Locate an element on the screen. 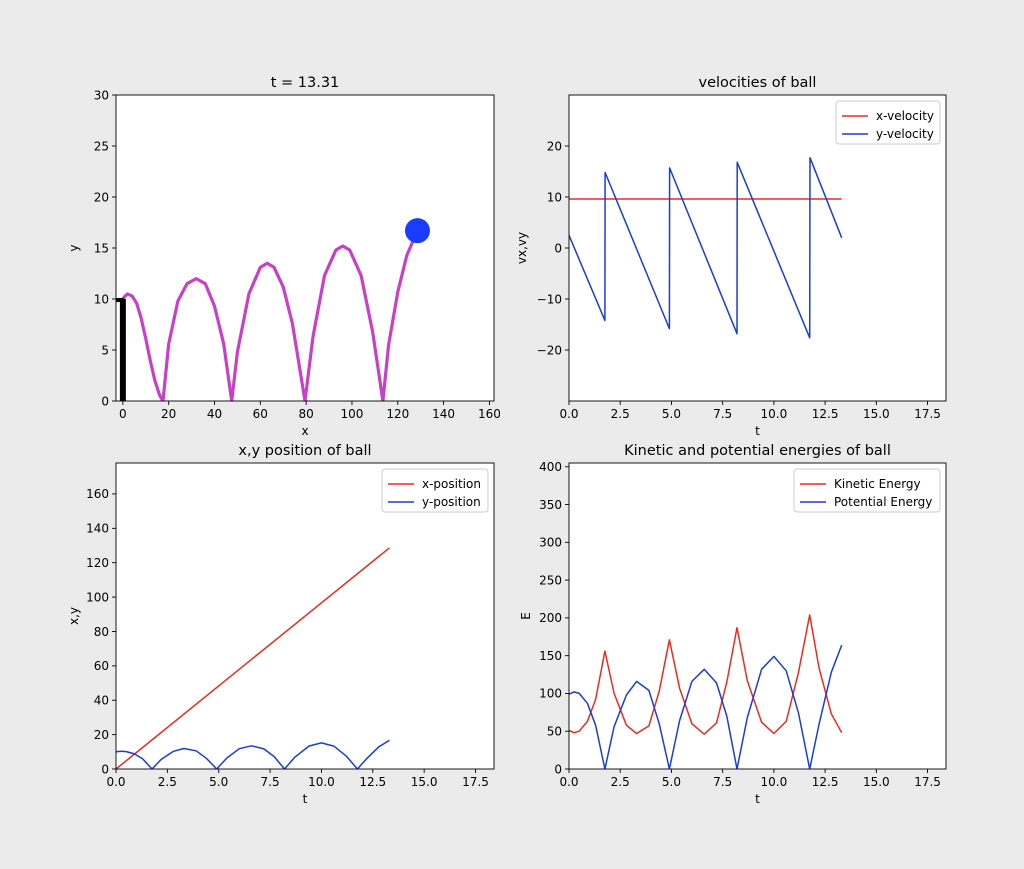  trajectory-series-path is located at coordinates (270, 315).